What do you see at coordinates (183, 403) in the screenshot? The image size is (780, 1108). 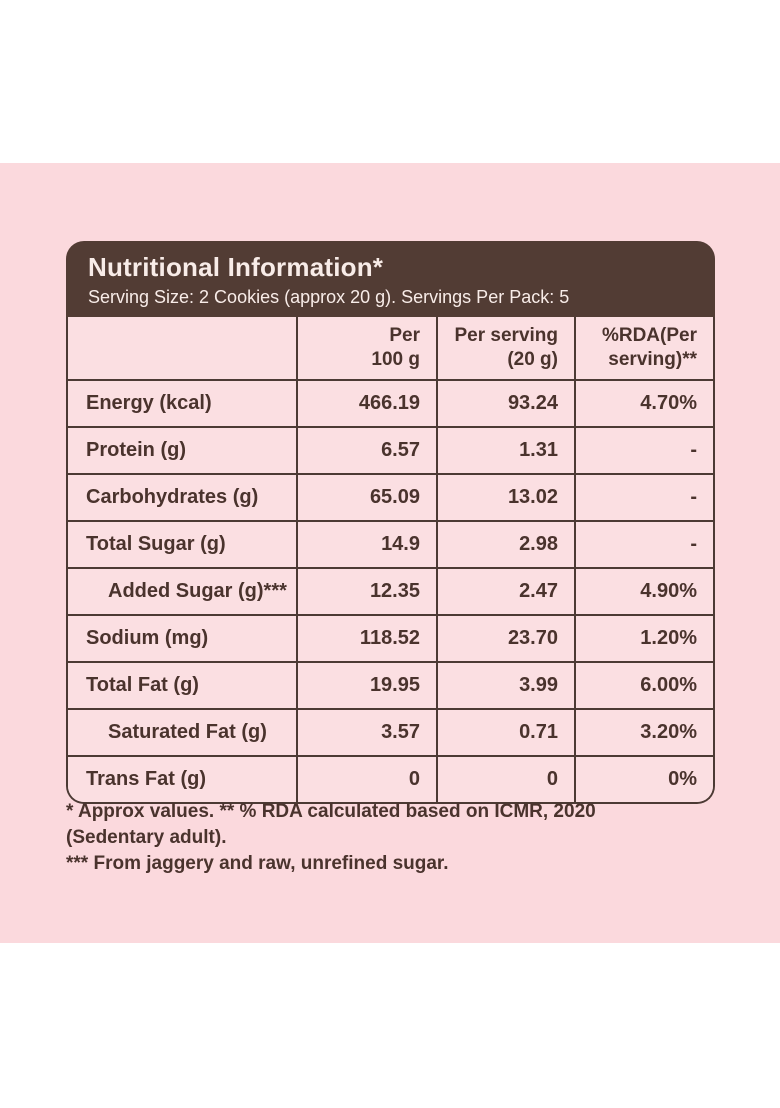 I see `row-label: Energy (kcal)` at bounding box center [183, 403].